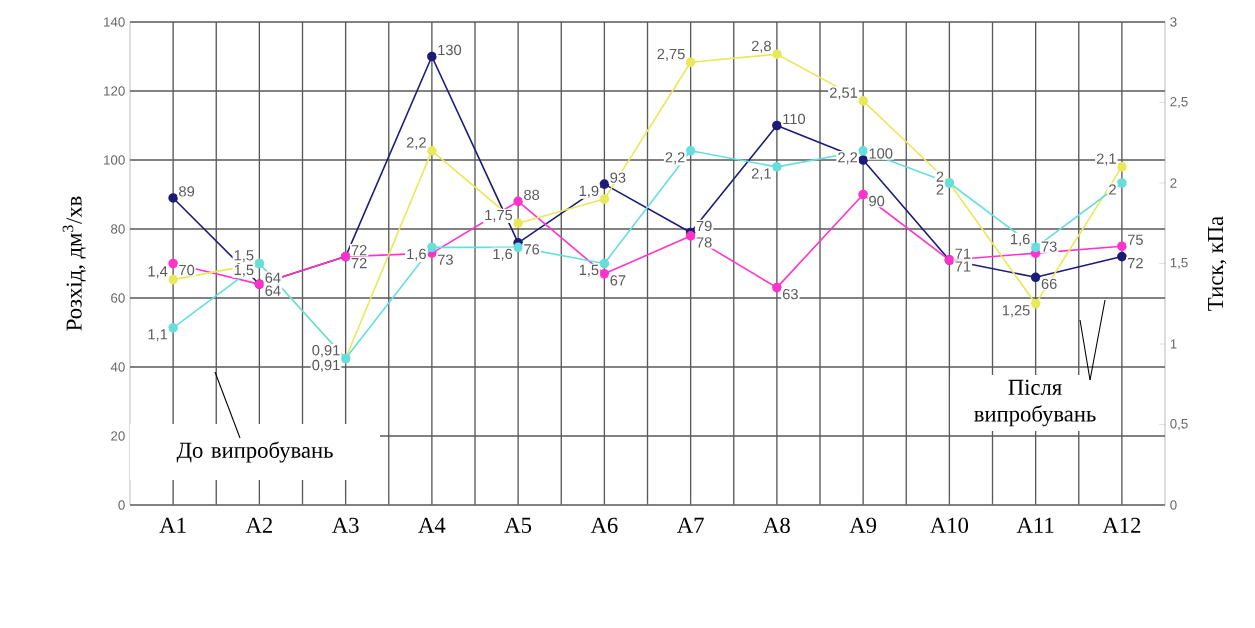  Describe the element at coordinates (1035, 525) in the screenshot. I see `x-tick-label: A11` at that location.